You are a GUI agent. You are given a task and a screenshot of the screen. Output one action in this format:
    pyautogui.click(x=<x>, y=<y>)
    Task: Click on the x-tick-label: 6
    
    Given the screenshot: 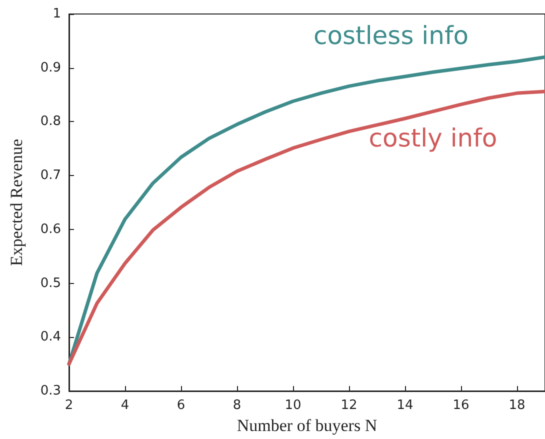 What is the action you would take?
    pyautogui.click(x=181, y=405)
    